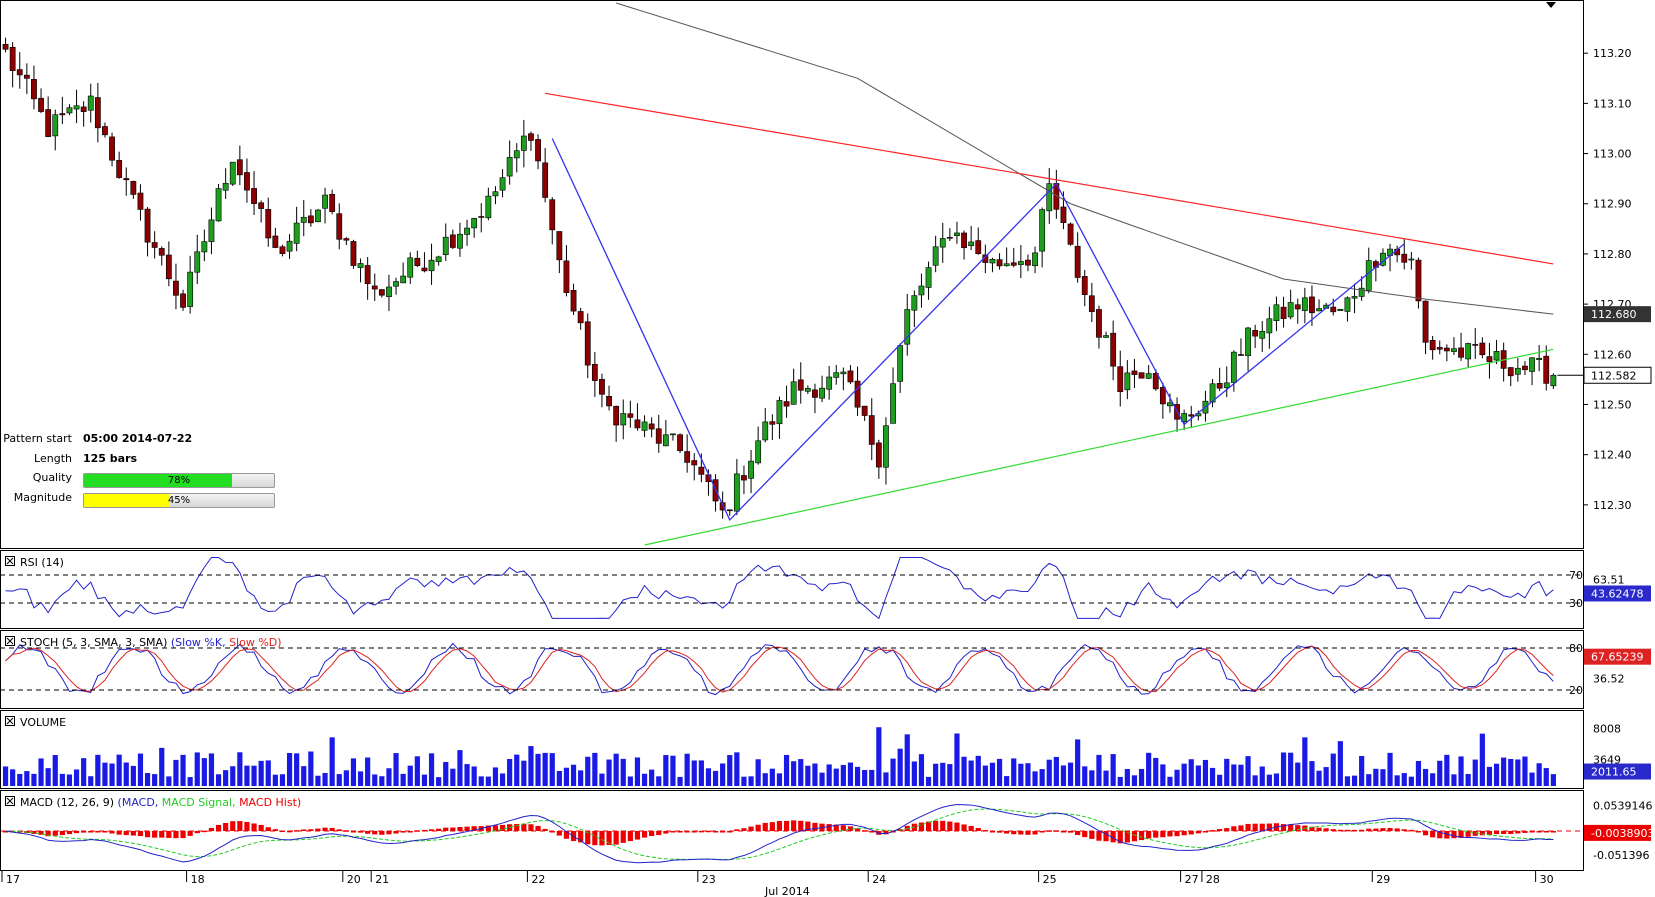 The image size is (1655, 897). What do you see at coordinates (1612, 204) in the screenshot?
I see `price-tick-label: 112.90` at bounding box center [1612, 204].